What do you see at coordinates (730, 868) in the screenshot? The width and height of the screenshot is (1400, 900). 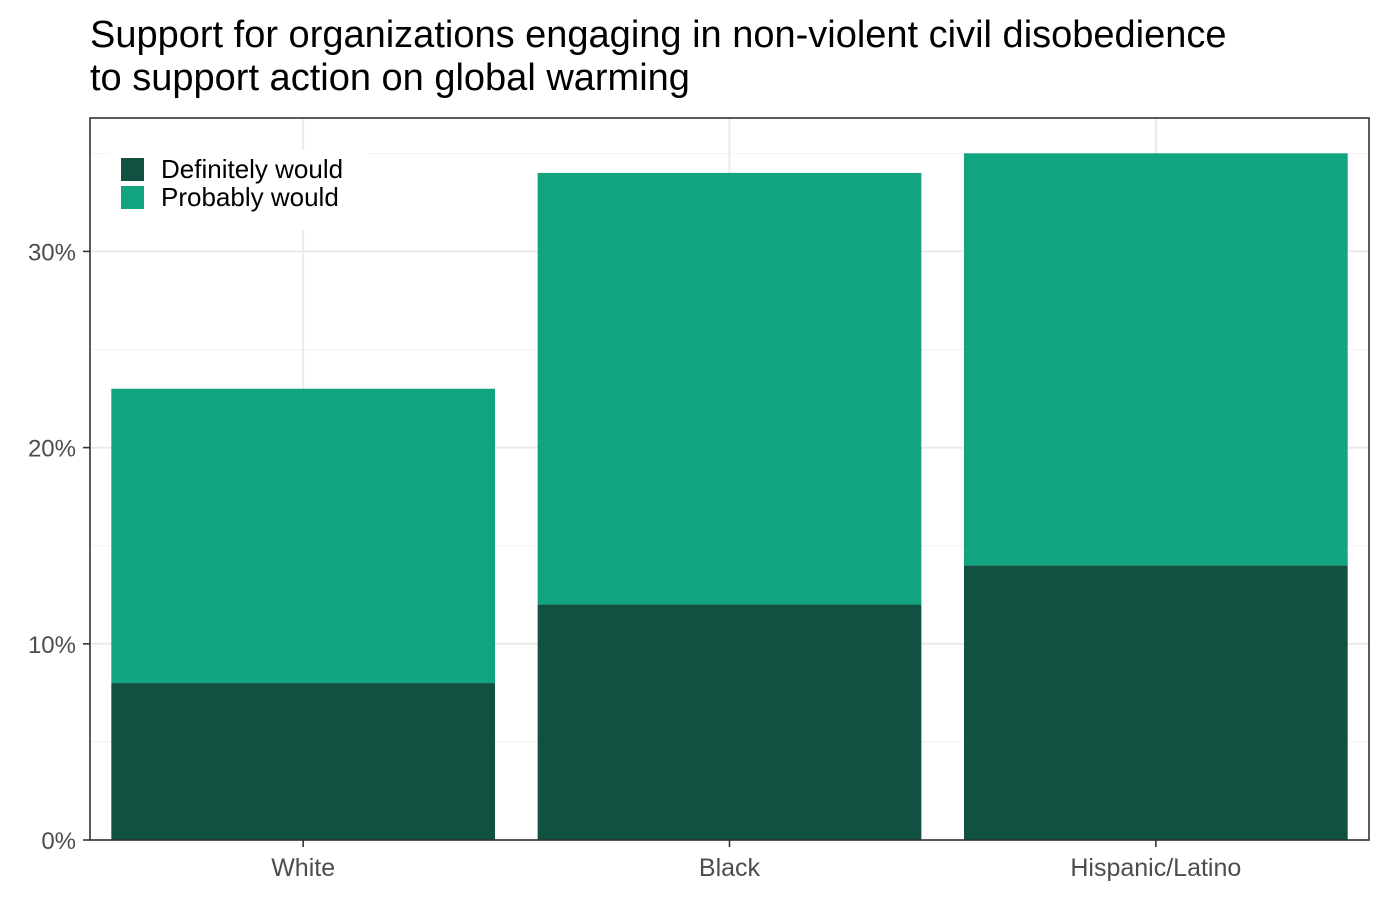 I see `x-tick-label: Black` at bounding box center [730, 868].